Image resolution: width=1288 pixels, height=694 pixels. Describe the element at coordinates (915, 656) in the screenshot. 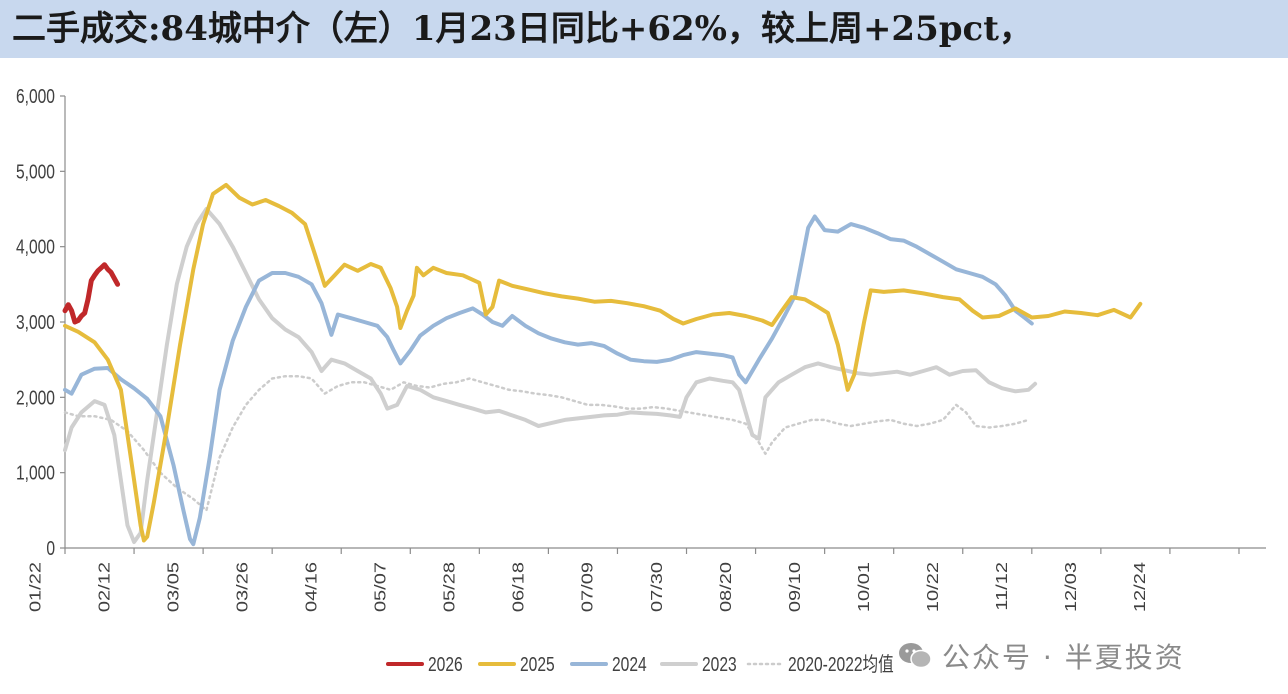

I see `wechat-icon` at that location.